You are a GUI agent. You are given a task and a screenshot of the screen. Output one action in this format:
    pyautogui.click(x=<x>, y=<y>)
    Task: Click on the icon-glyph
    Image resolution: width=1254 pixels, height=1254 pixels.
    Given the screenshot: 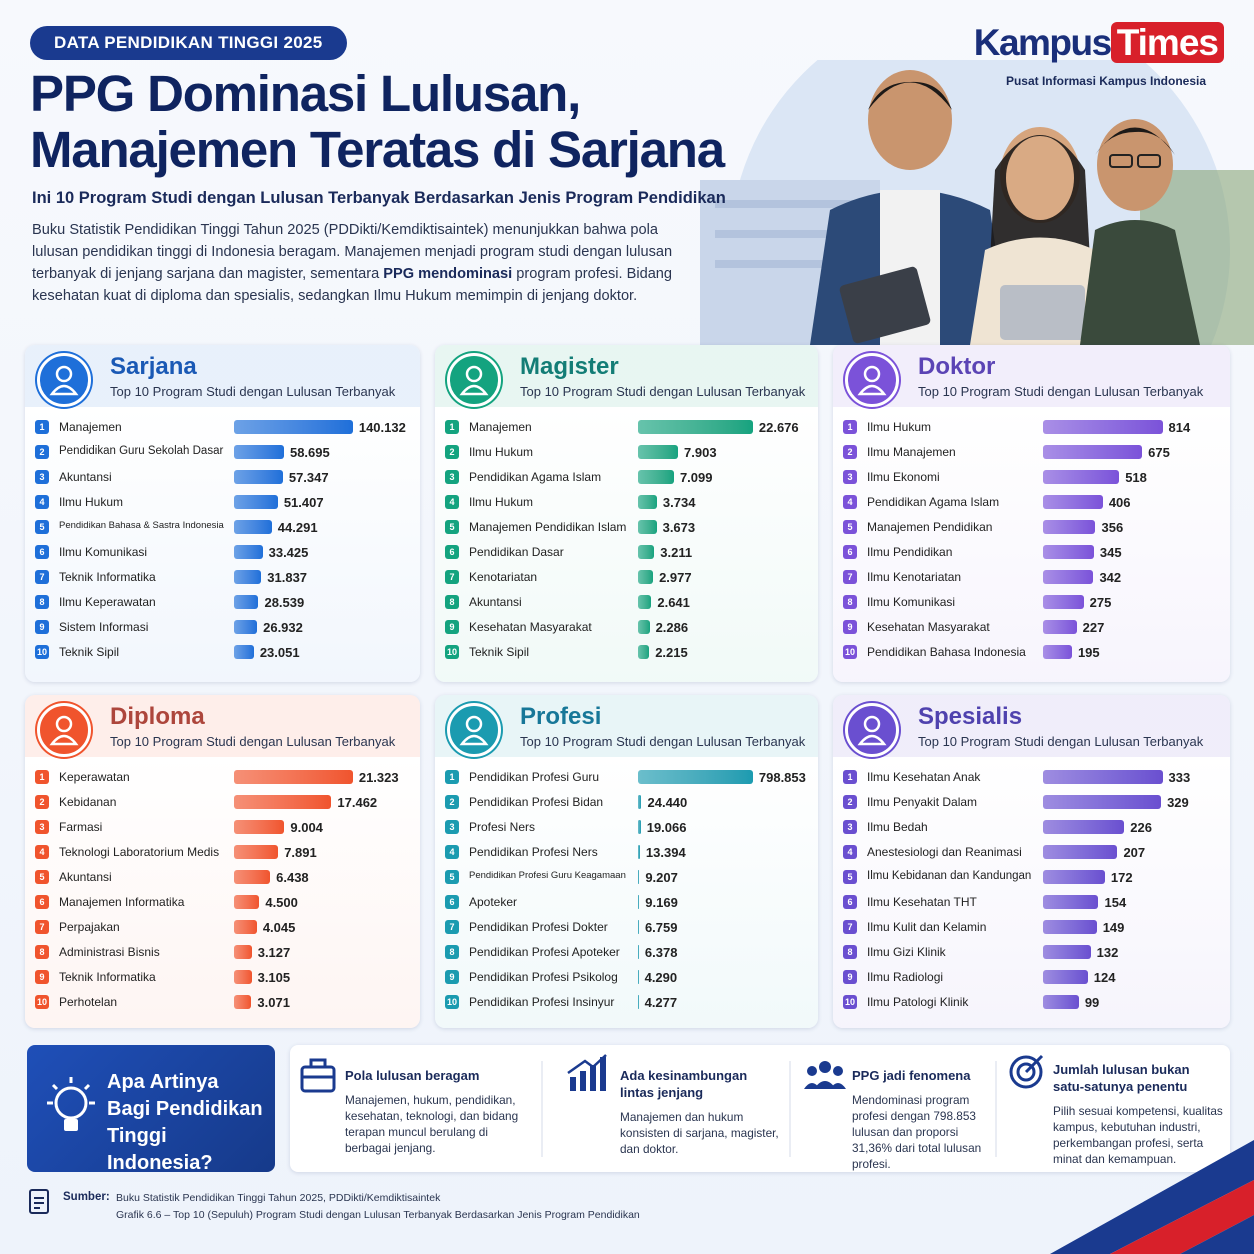 What is the action you would take?
    pyautogui.click(x=64, y=380)
    